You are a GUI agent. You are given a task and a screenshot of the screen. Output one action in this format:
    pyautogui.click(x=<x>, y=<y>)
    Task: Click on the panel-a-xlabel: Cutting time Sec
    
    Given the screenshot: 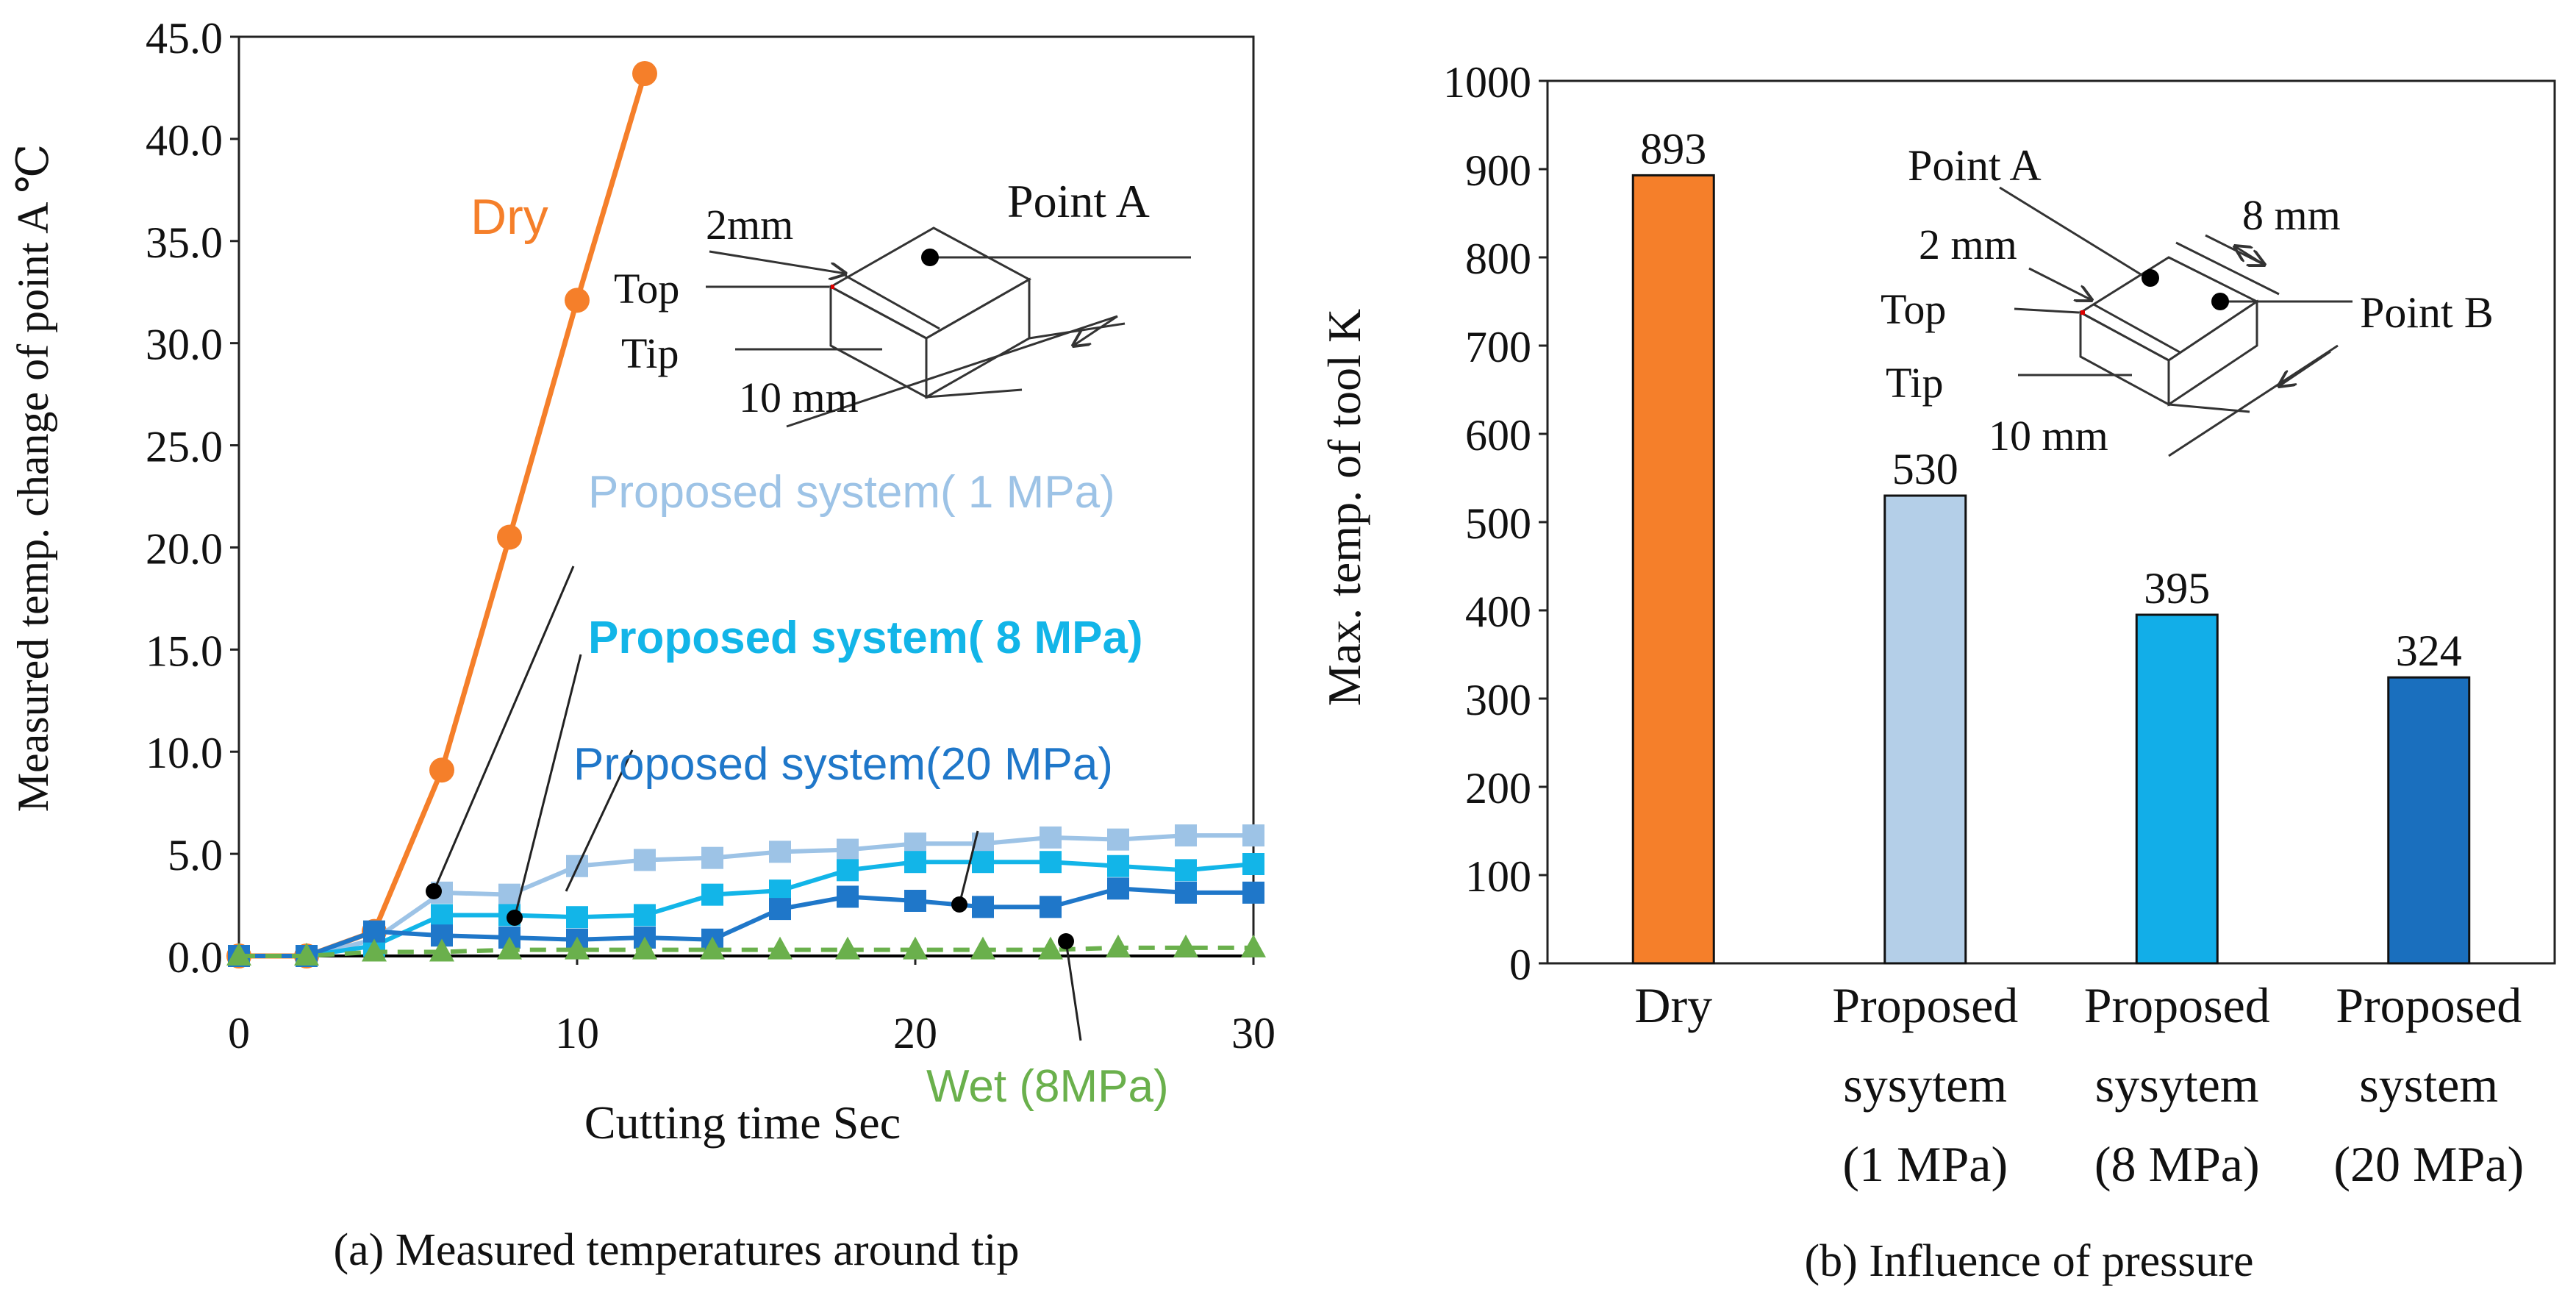 What is the action you would take?
    pyautogui.click(x=742, y=1122)
    